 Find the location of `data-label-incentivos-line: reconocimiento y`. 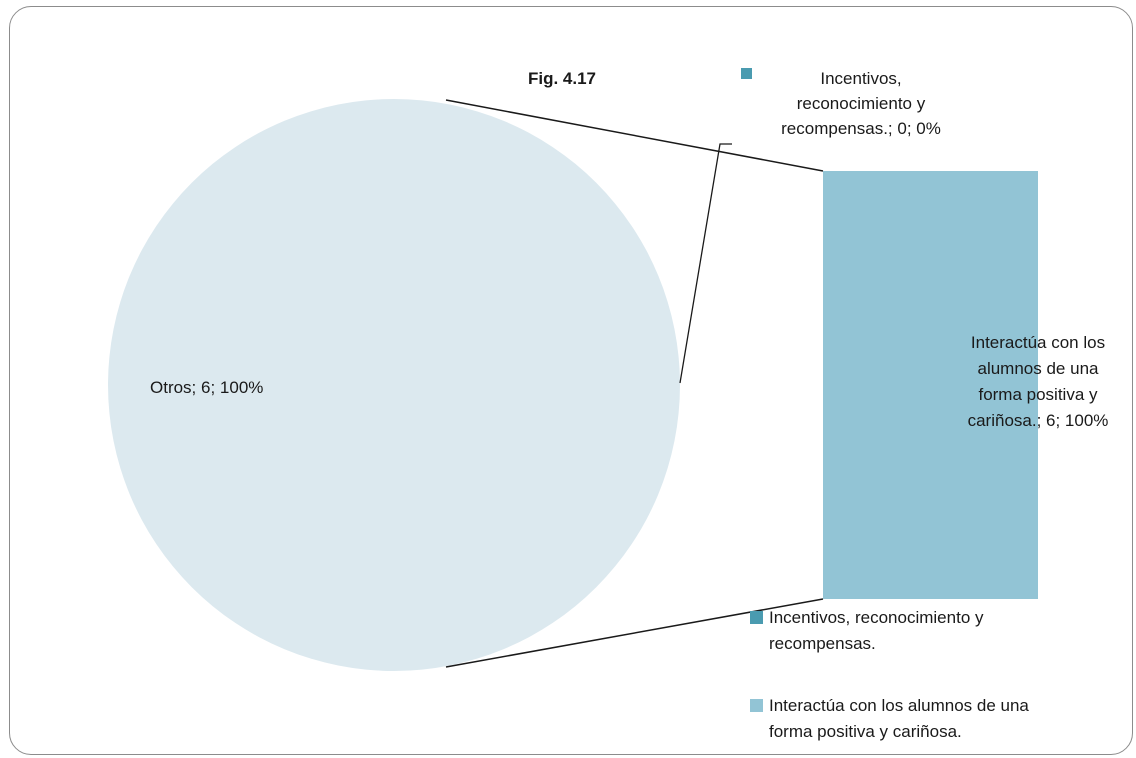

data-label-incentivos-line: reconocimiento y is located at coordinates (861, 103).